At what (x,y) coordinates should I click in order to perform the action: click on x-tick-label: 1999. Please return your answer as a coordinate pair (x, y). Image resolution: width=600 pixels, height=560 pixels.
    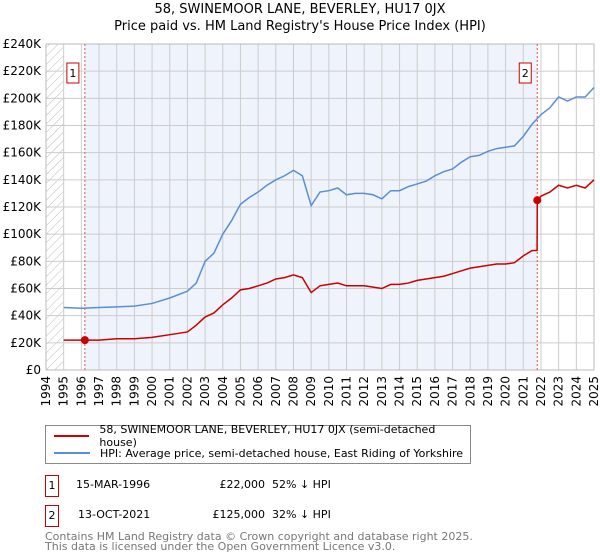
    Looking at the image, I should click on (134, 391).